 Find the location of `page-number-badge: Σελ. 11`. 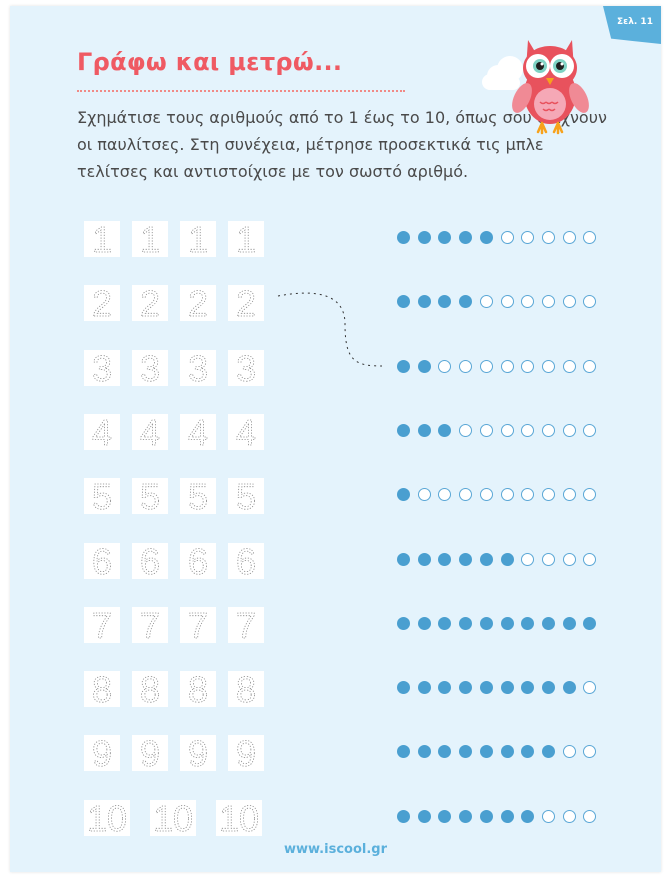

page-number-badge: Σελ. 11 is located at coordinates (632, 25).